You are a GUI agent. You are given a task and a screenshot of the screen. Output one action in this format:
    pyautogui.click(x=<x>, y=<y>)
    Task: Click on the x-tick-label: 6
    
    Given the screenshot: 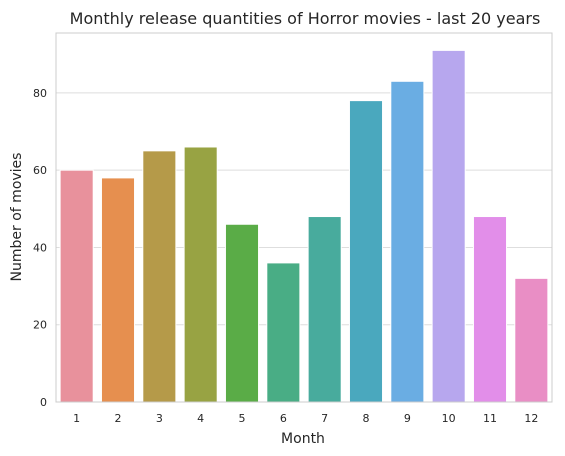 What is the action you would take?
    pyautogui.click(x=283, y=418)
    